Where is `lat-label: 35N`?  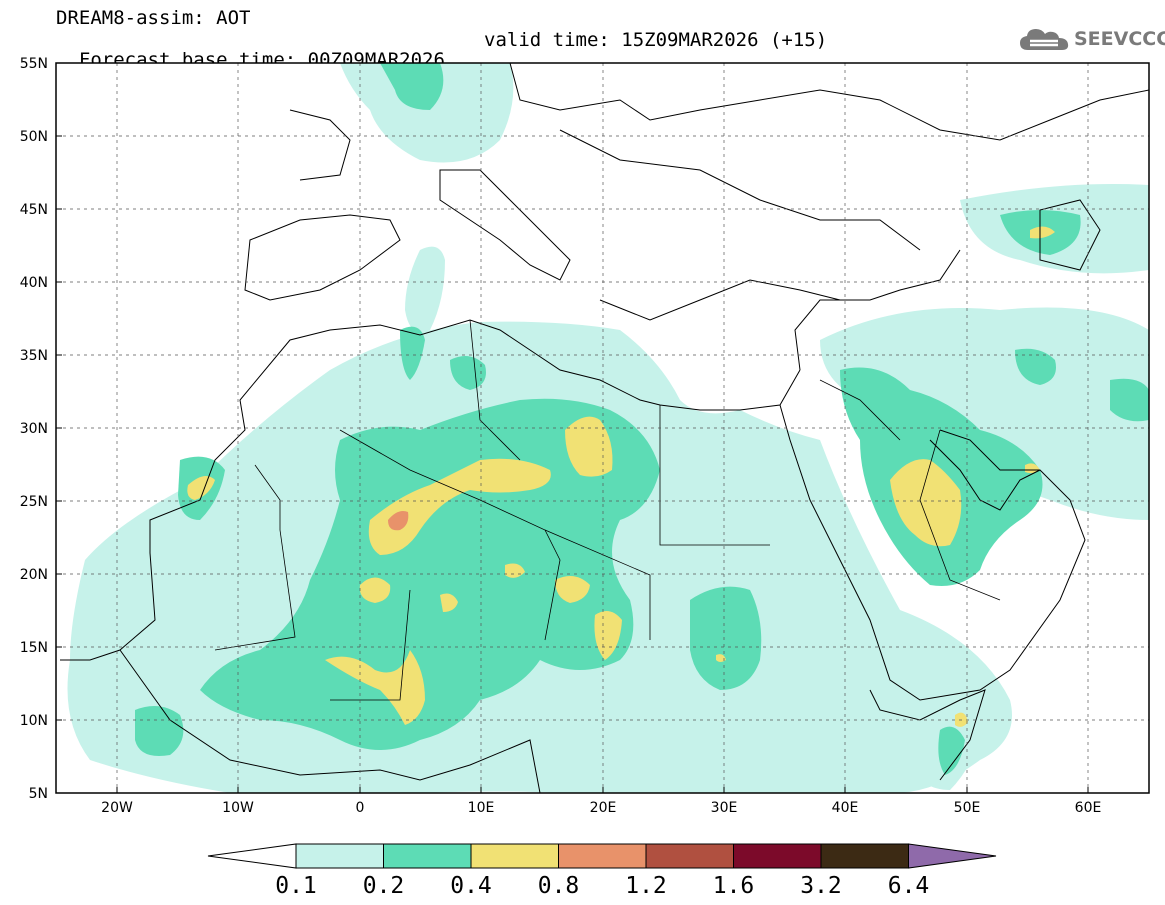
lat-label: 35N is located at coordinates (34, 356).